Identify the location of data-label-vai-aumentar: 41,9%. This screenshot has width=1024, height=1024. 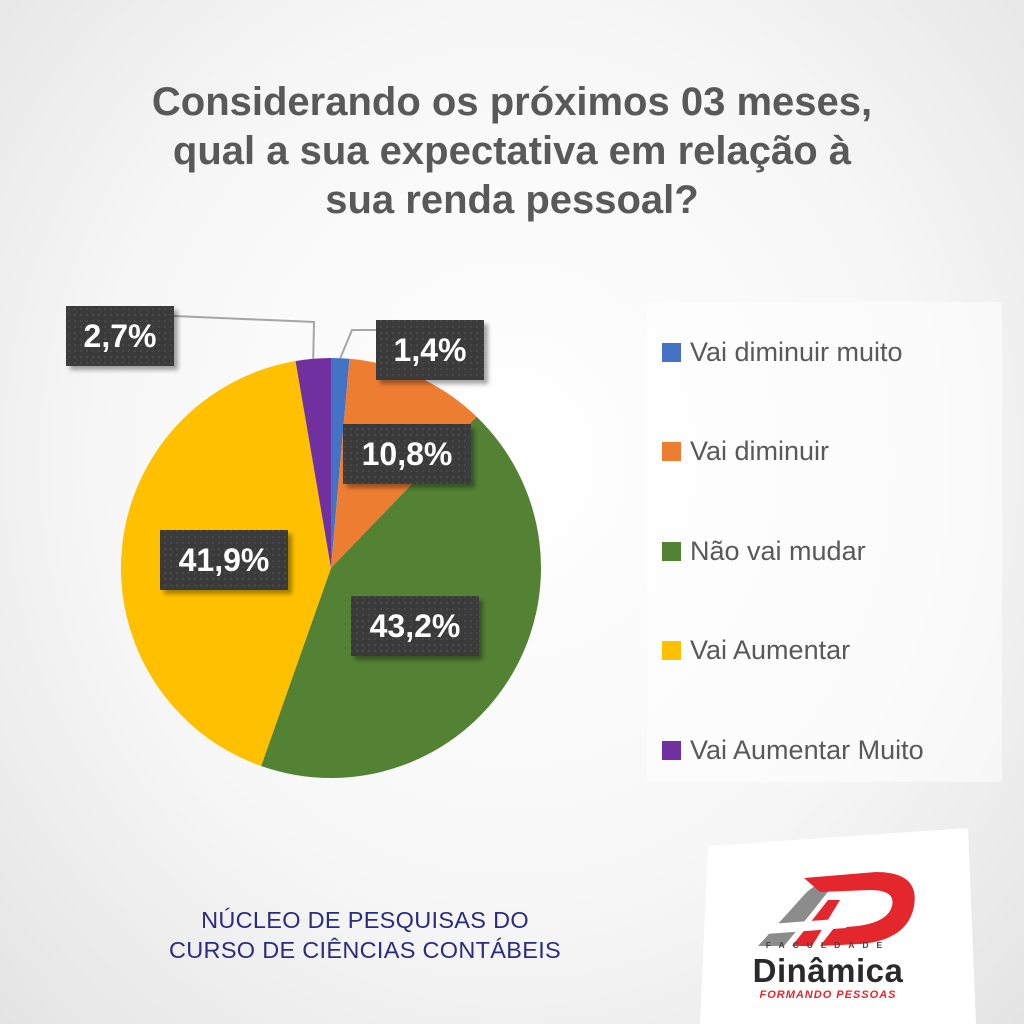
(224, 560).